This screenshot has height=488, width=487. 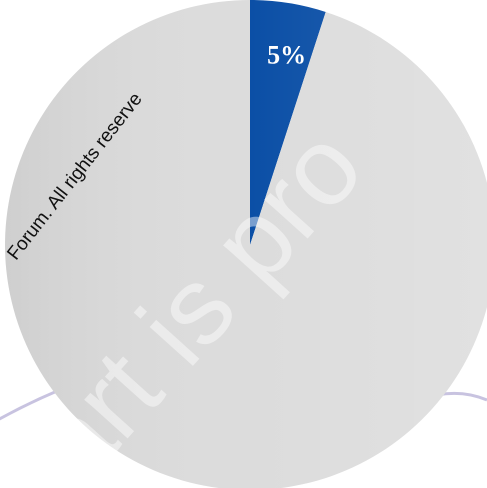 I want to click on data-label: 5%, so click(x=286, y=54).